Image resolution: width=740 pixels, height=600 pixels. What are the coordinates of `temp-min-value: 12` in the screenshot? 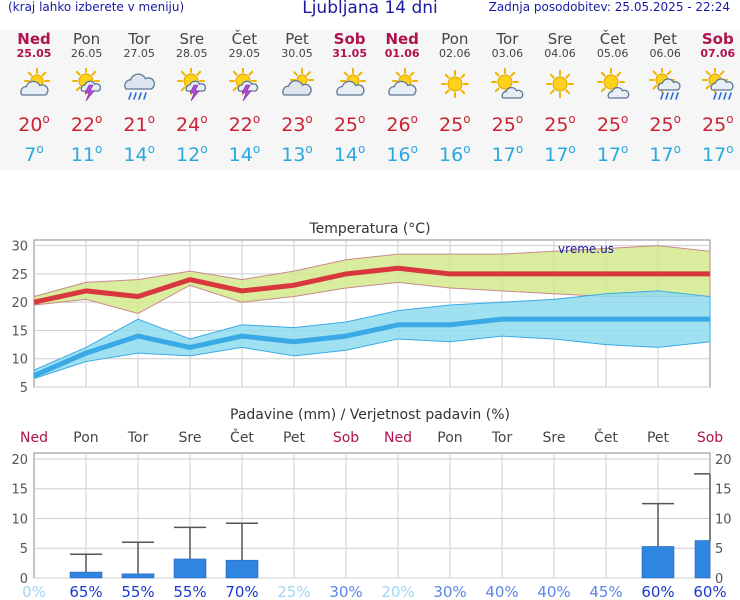 It's located at (188, 155).